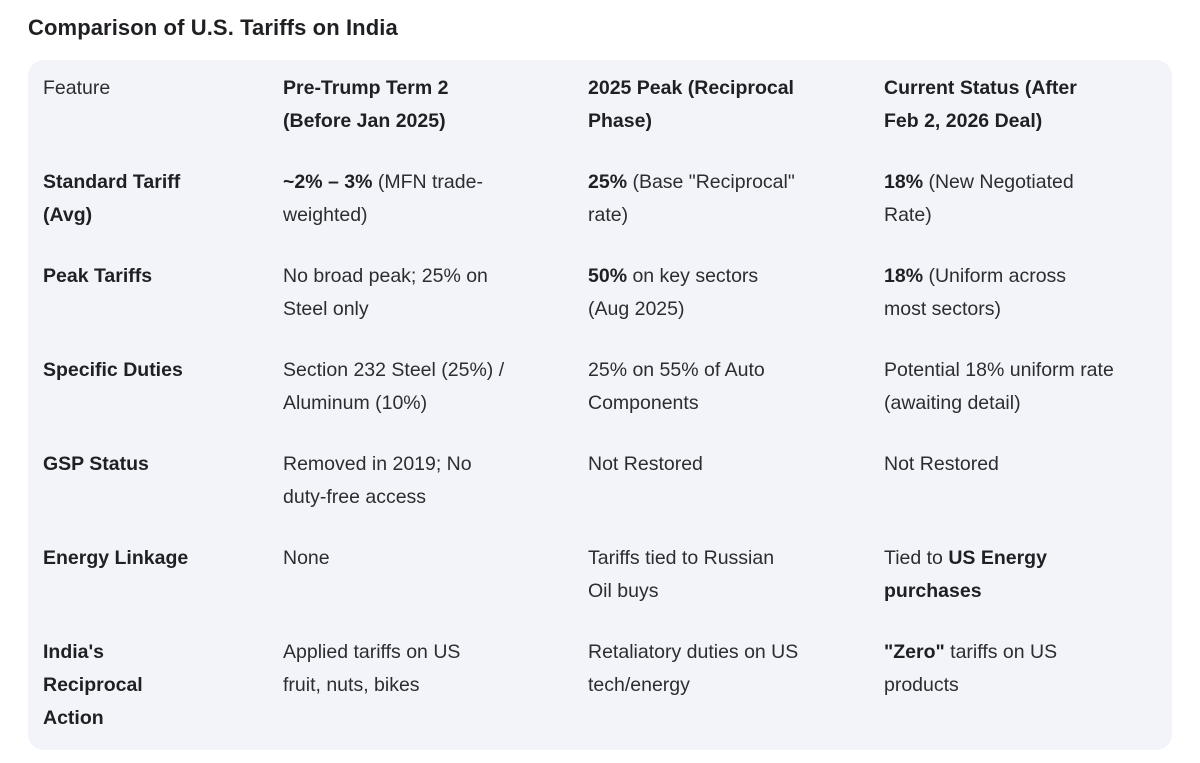 The height and width of the screenshot is (763, 1200). What do you see at coordinates (328, 182) in the screenshot?
I see `text-segment: ~2% – 3%` at bounding box center [328, 182].